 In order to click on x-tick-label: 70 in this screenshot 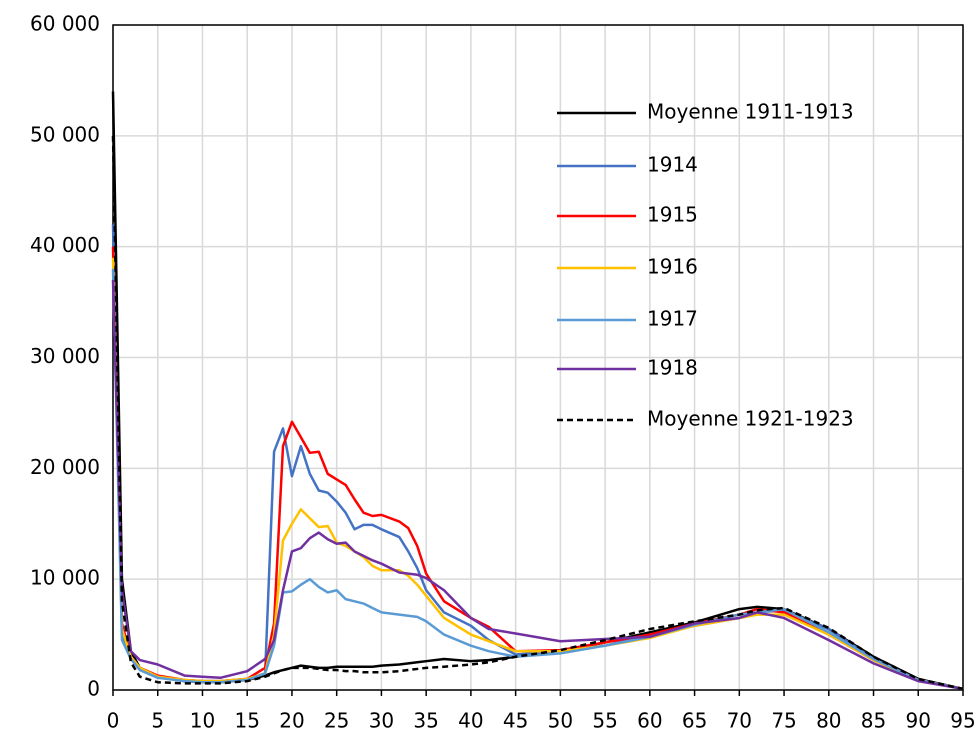, I will do `click(739, 721)`.